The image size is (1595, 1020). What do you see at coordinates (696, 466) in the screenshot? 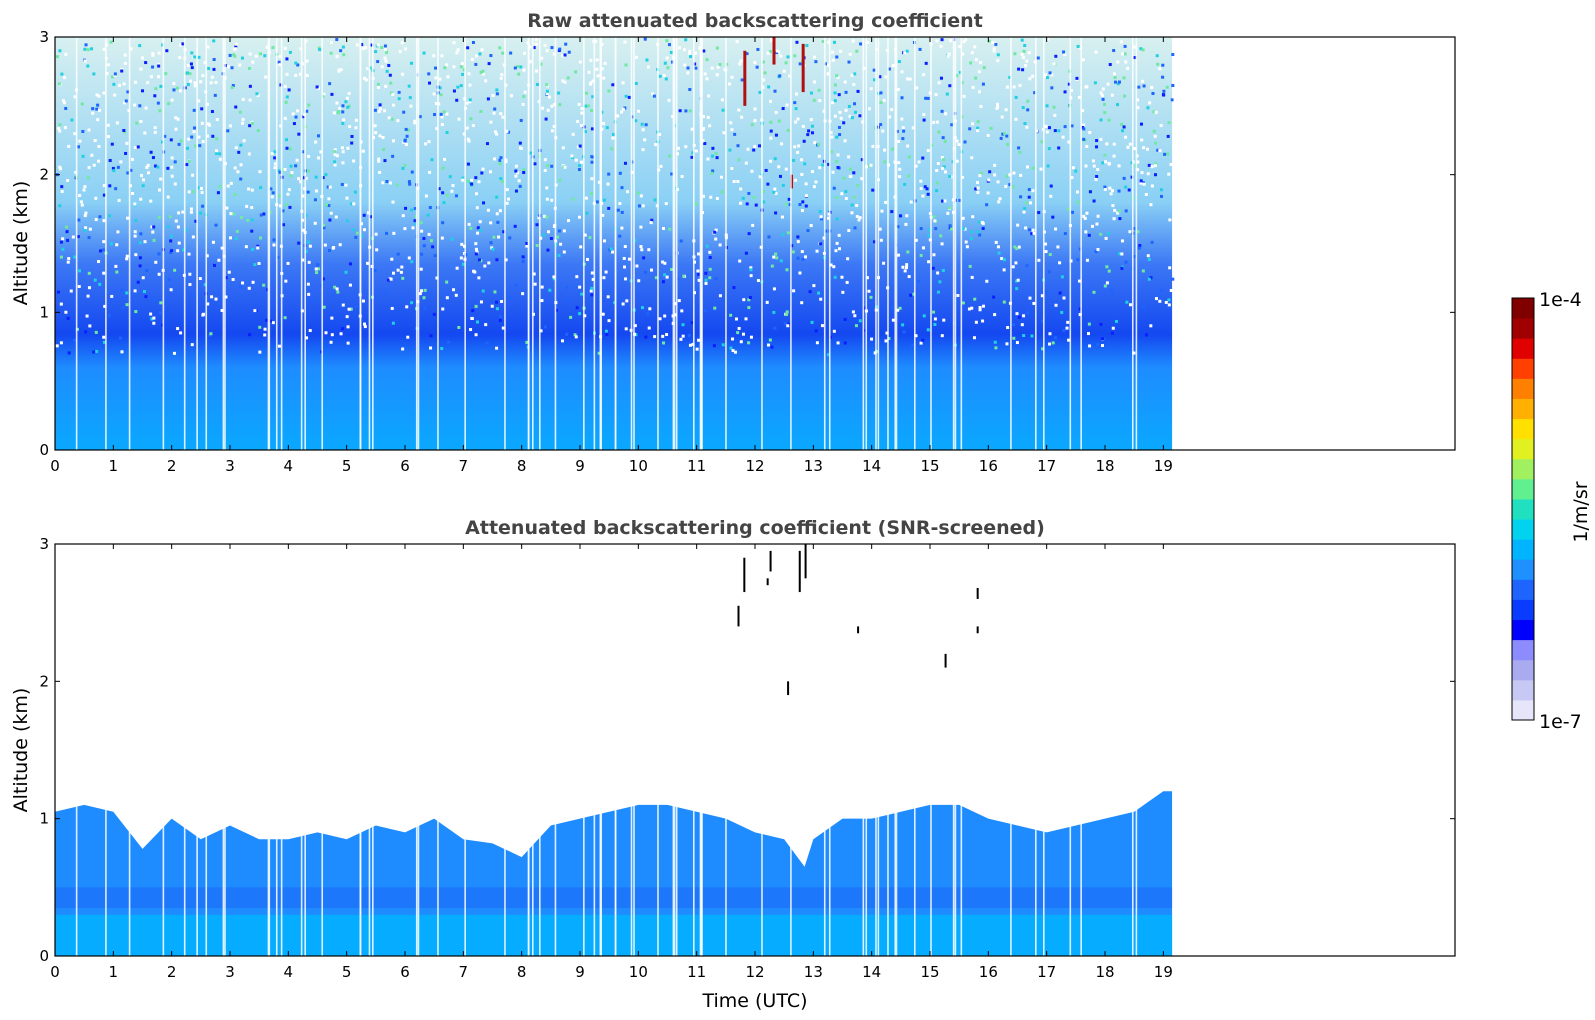
I see `raw-x-tick-label: 11` at bounding box center [696, 466].